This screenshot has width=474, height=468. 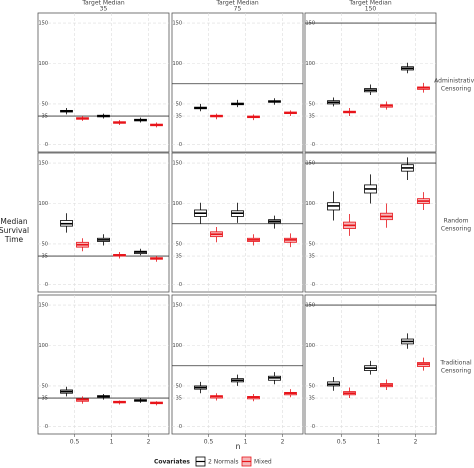 I want to click on column-value: 75, so click(x=238, y=9).